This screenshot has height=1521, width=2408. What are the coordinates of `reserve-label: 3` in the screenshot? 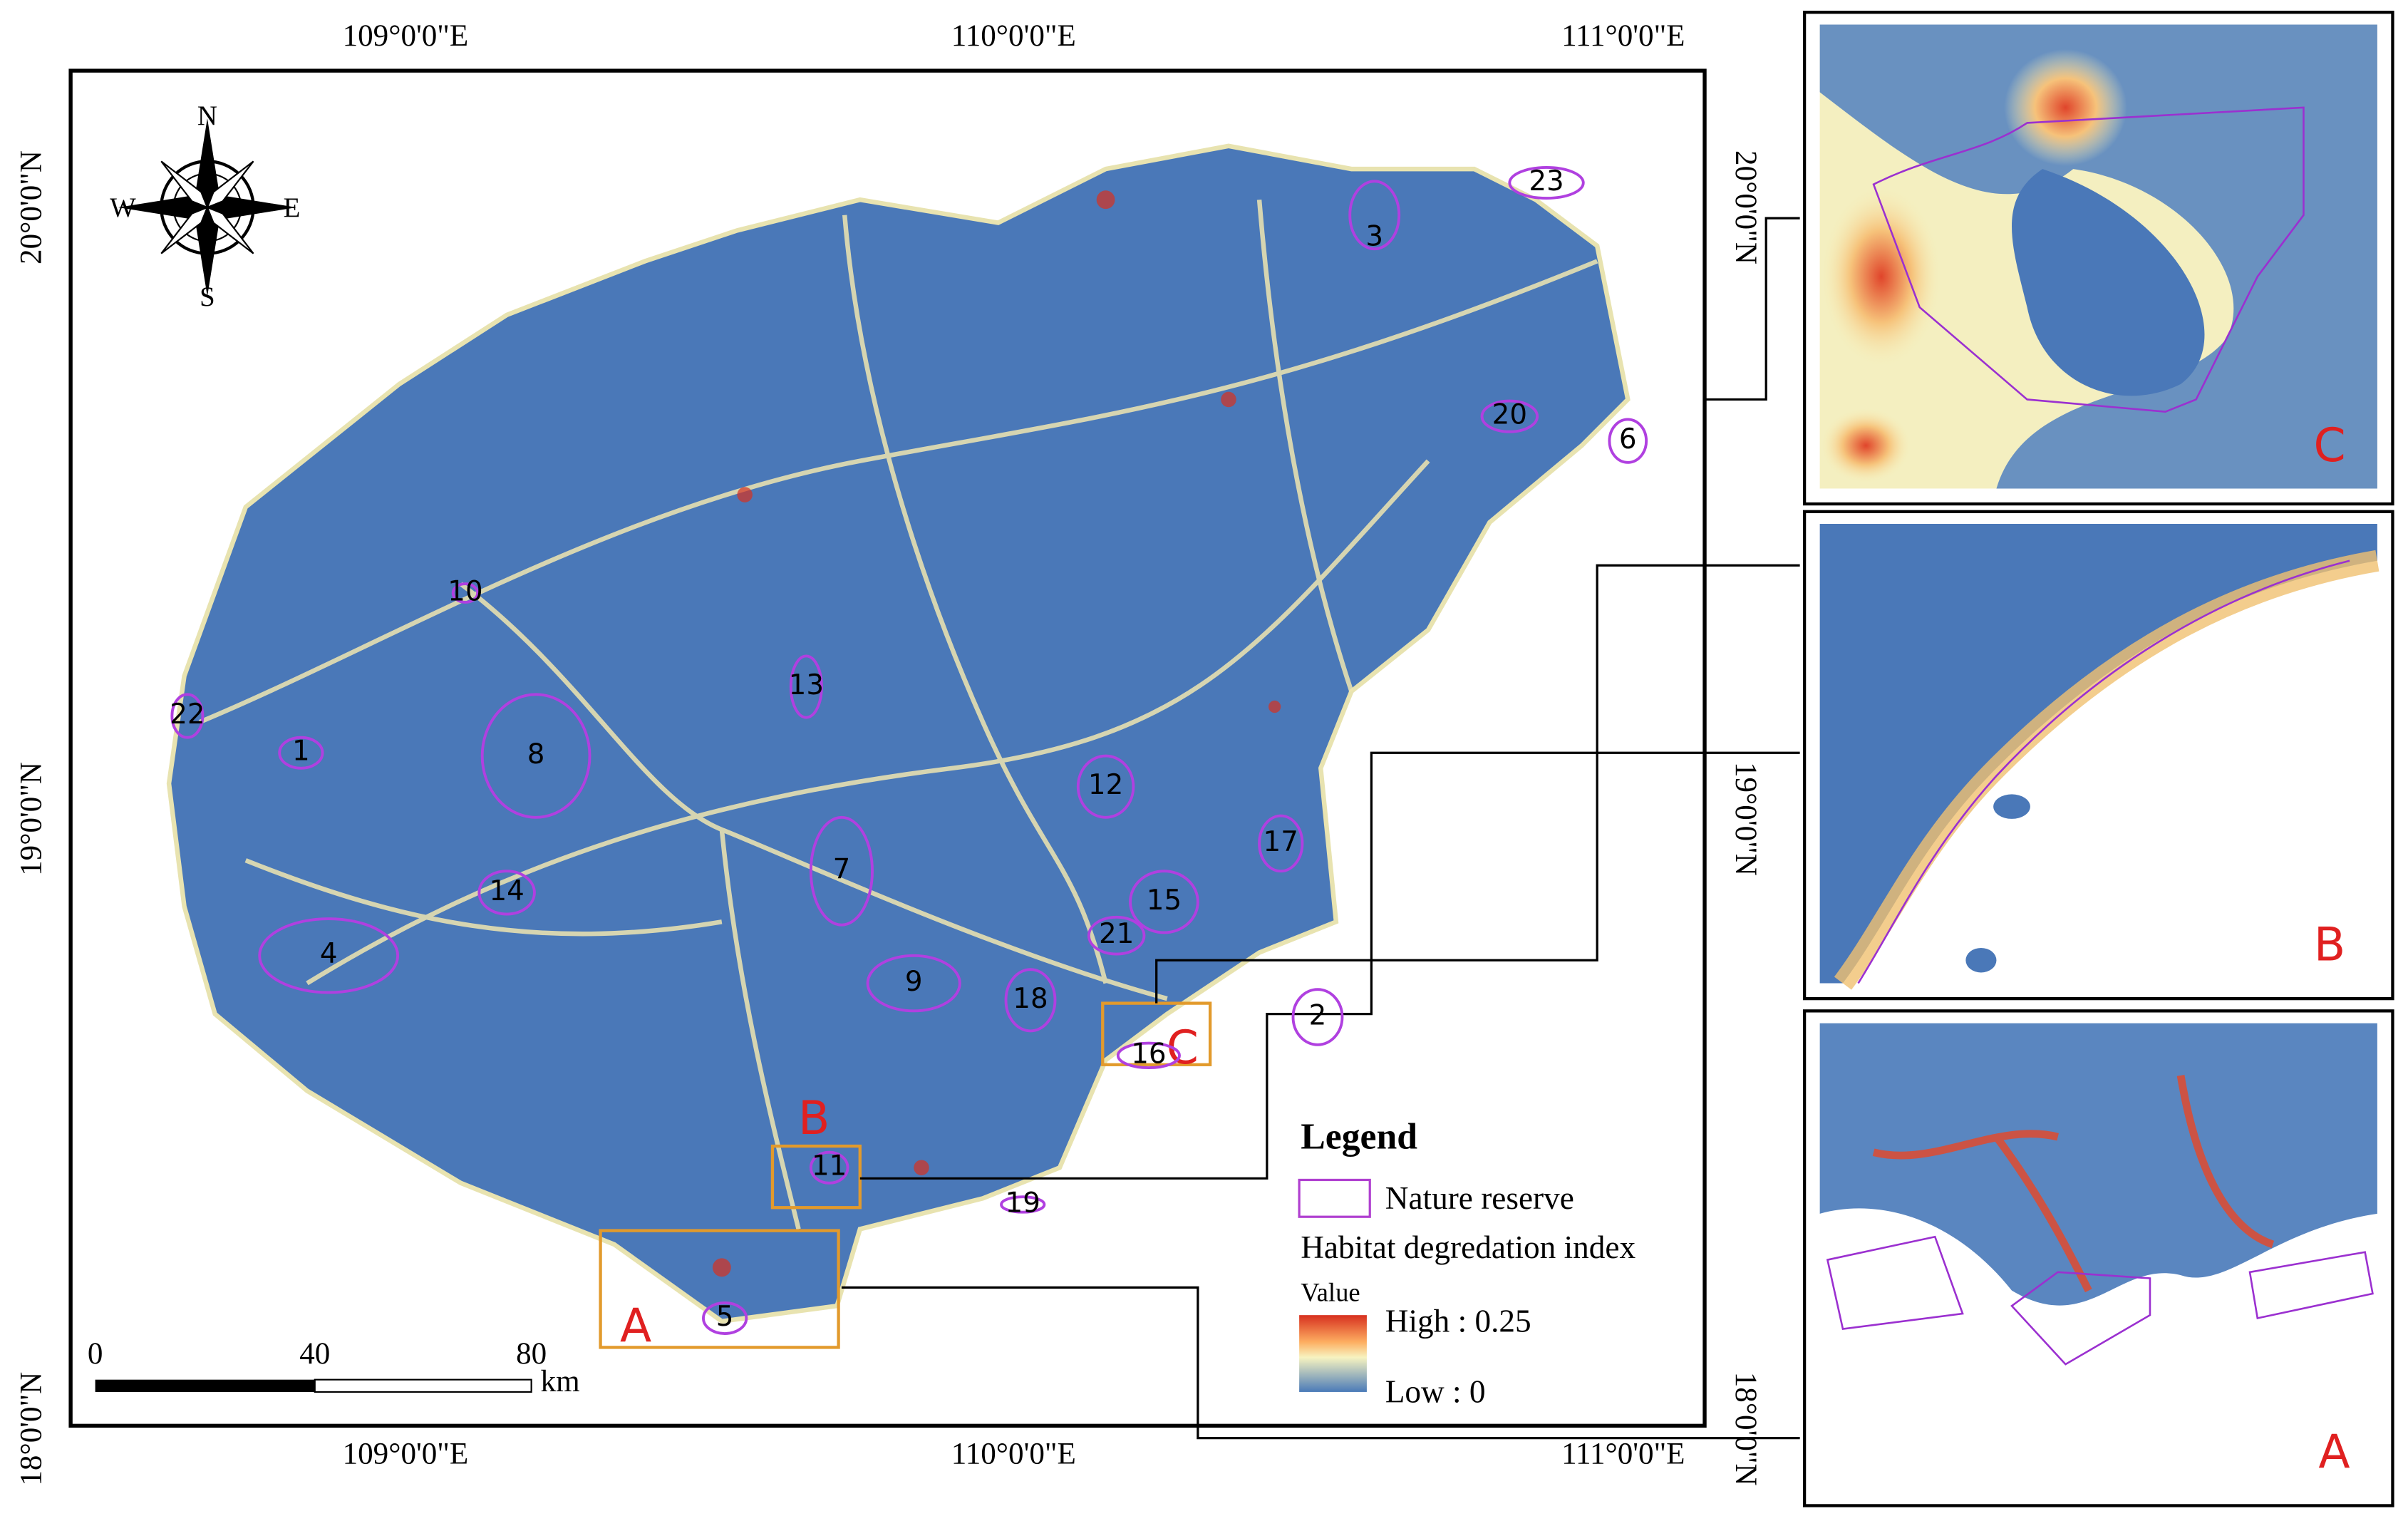 It's located at (1374, 237).